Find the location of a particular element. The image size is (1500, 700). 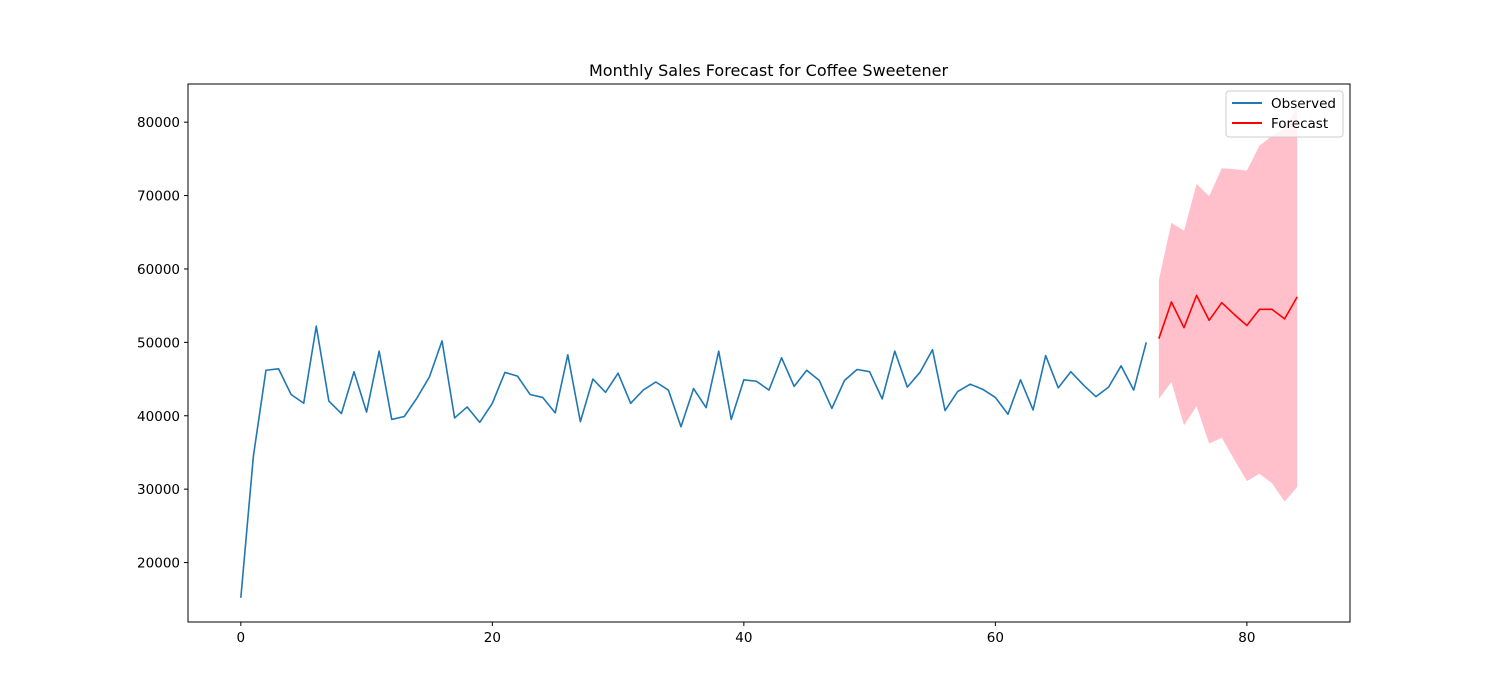

y-axis: 20000 30000 40000 50000 60000 70000 80000 is located at coordinates (162, 343).